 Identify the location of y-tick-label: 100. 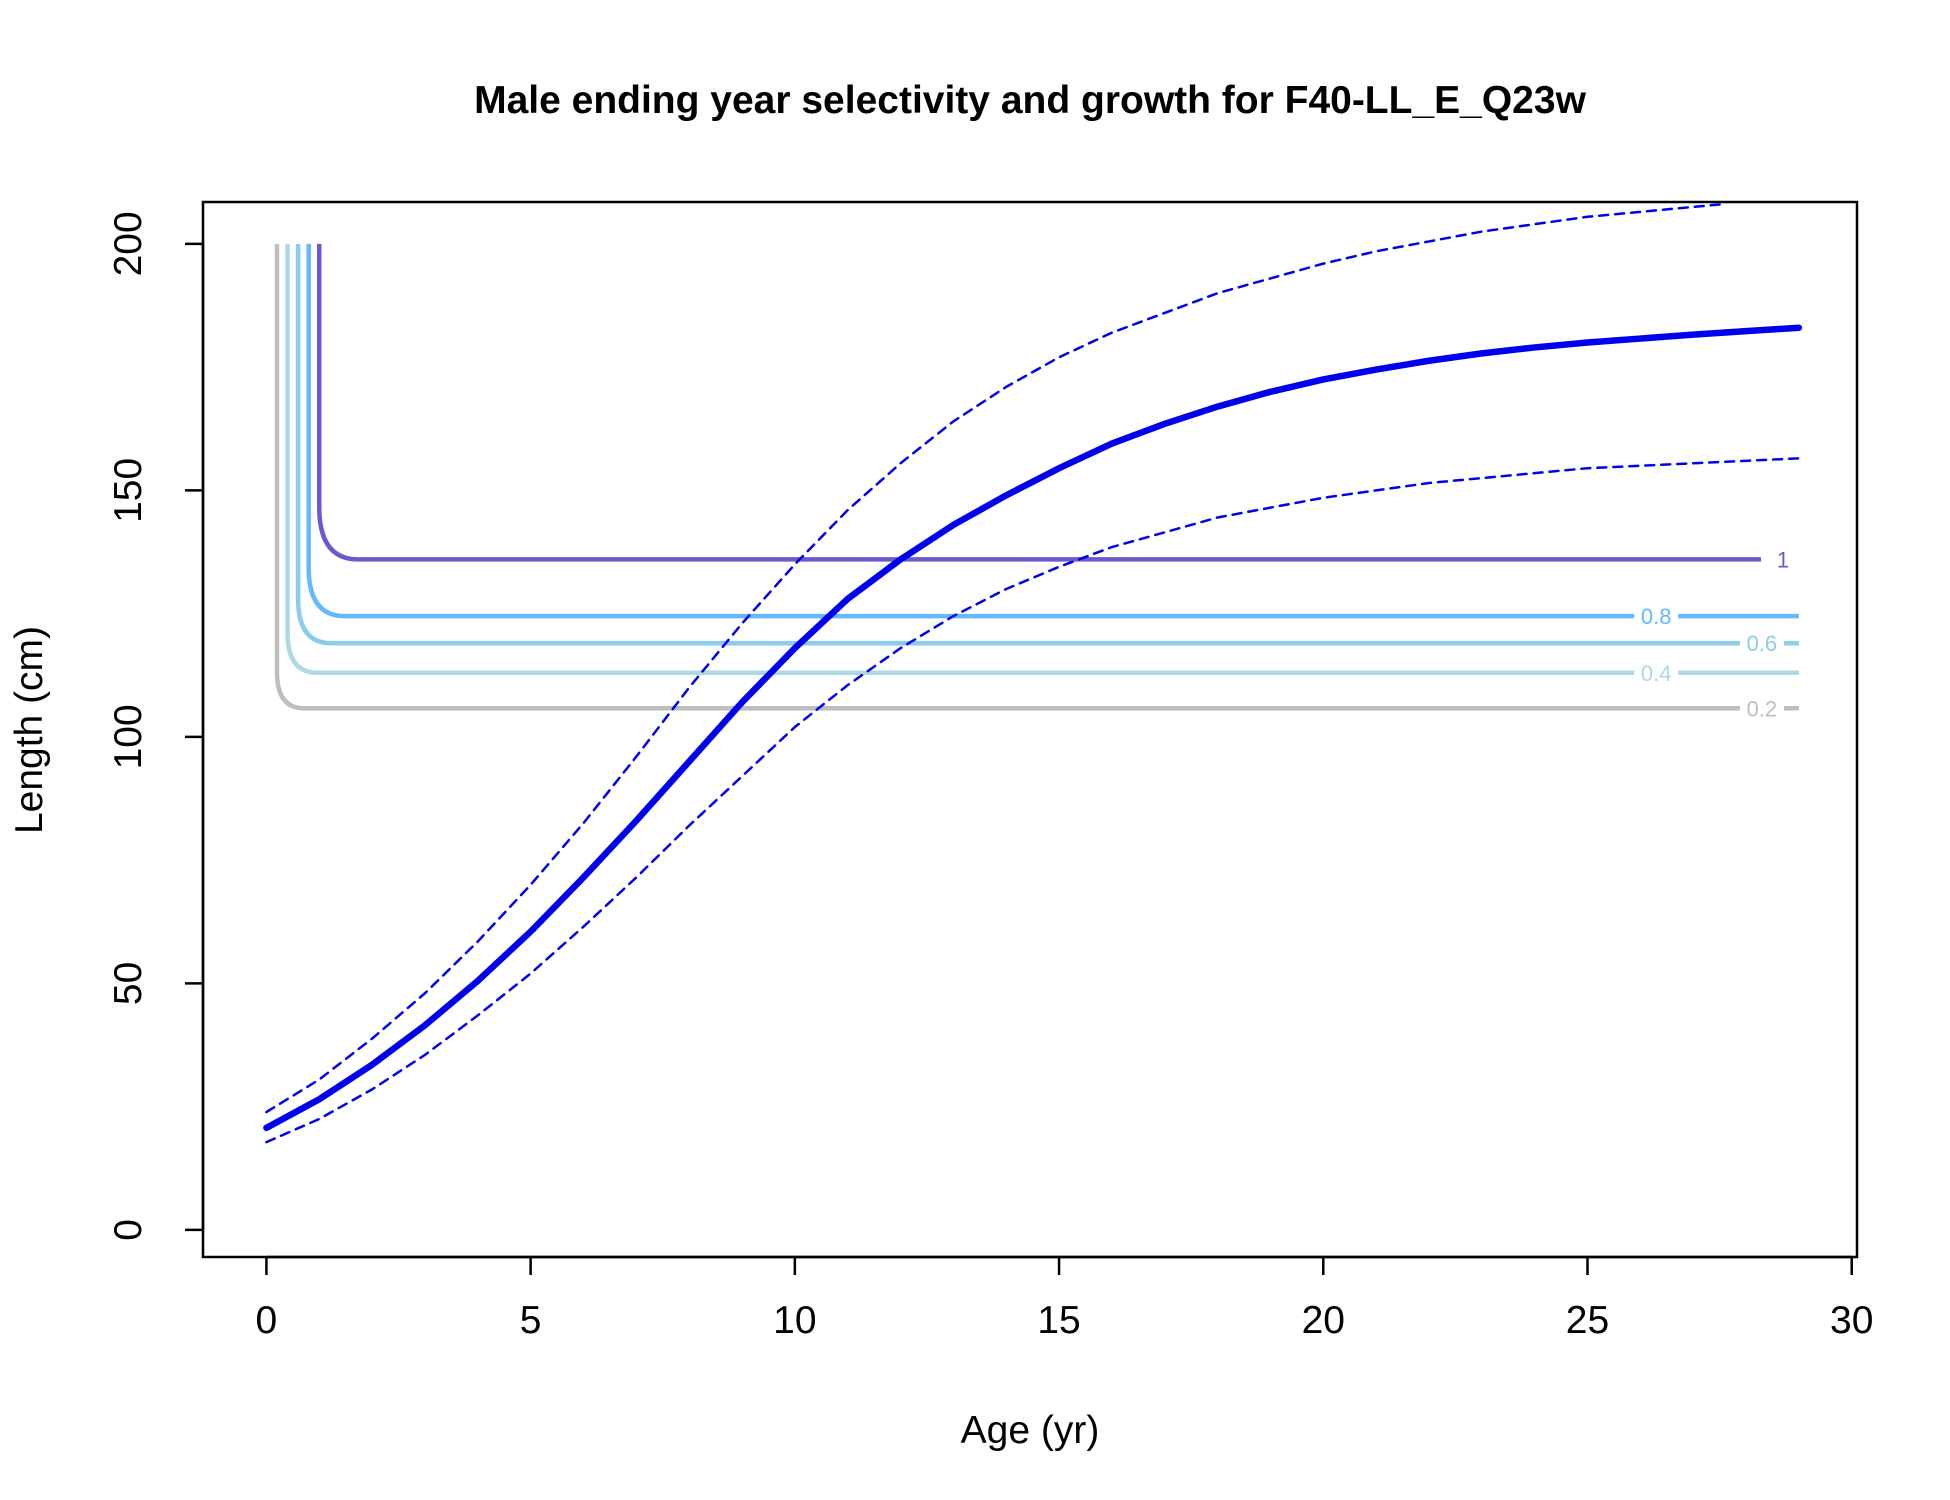
(128, 736).